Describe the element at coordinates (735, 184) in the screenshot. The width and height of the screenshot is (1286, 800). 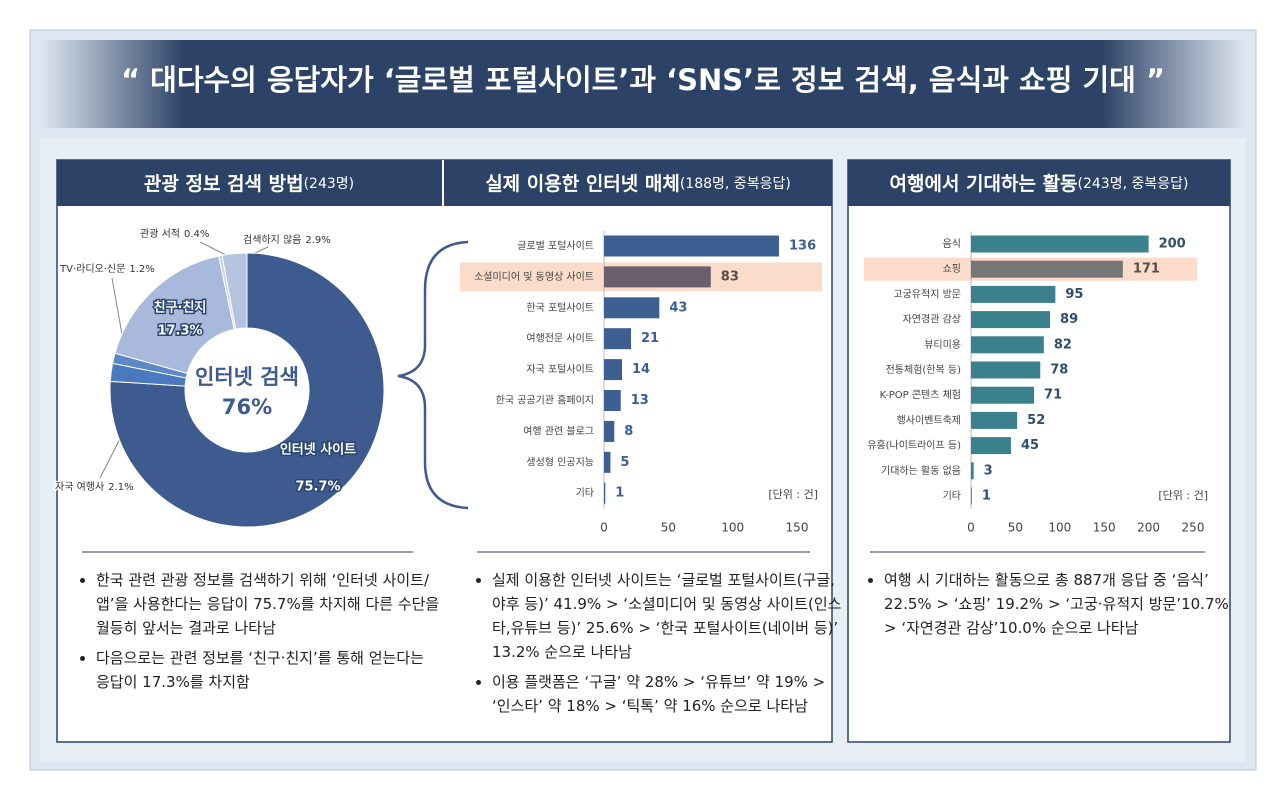
I see `panel-title-sub: (188명, 중복응답)` at that location.